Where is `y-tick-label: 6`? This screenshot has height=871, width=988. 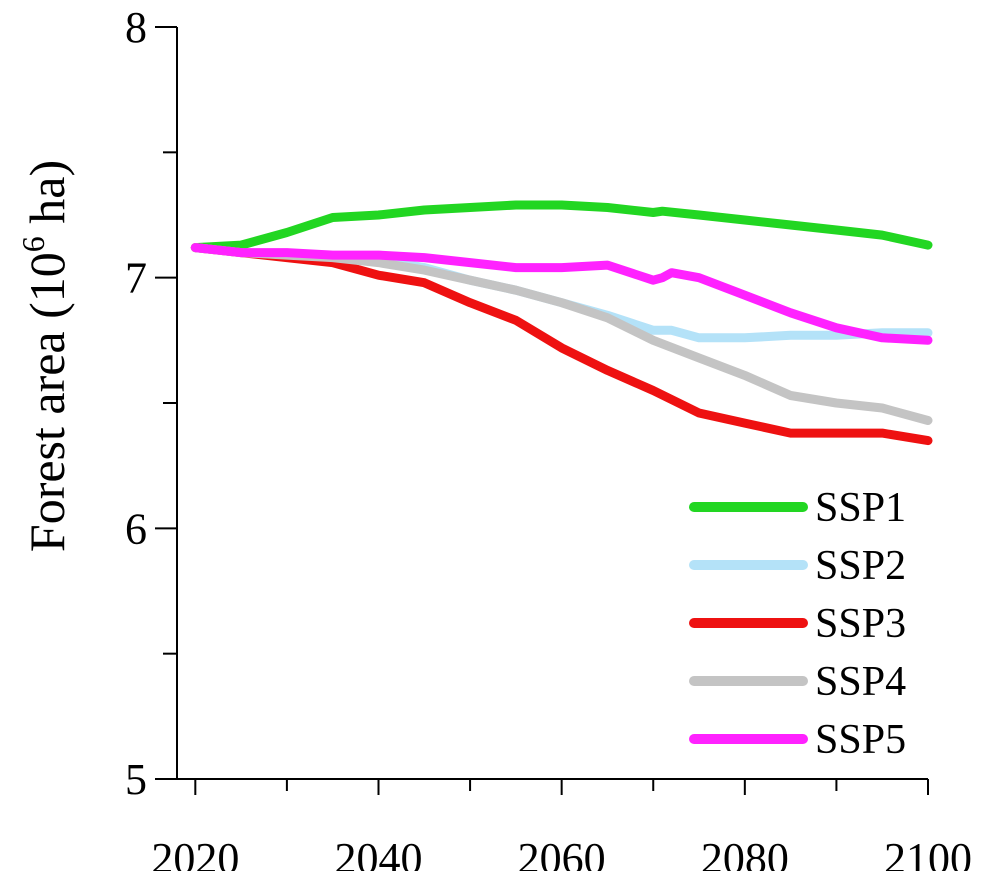
y-tick-label: 6 is located at coordinates (136, 528).